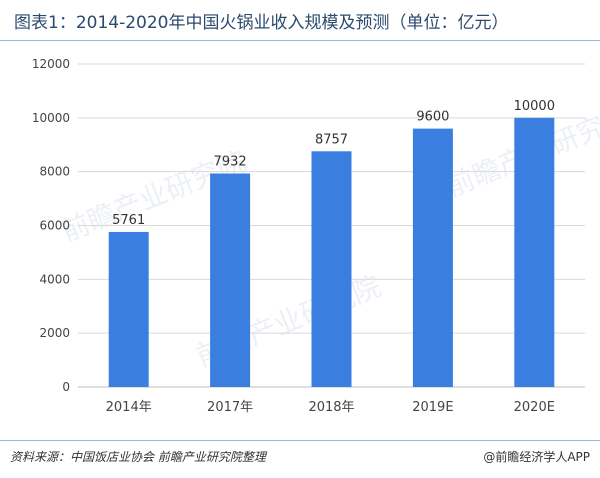  Describe the element at coordinates (129, 407) in the screenshot. I see `x-tick-label: 2014年` at that location.